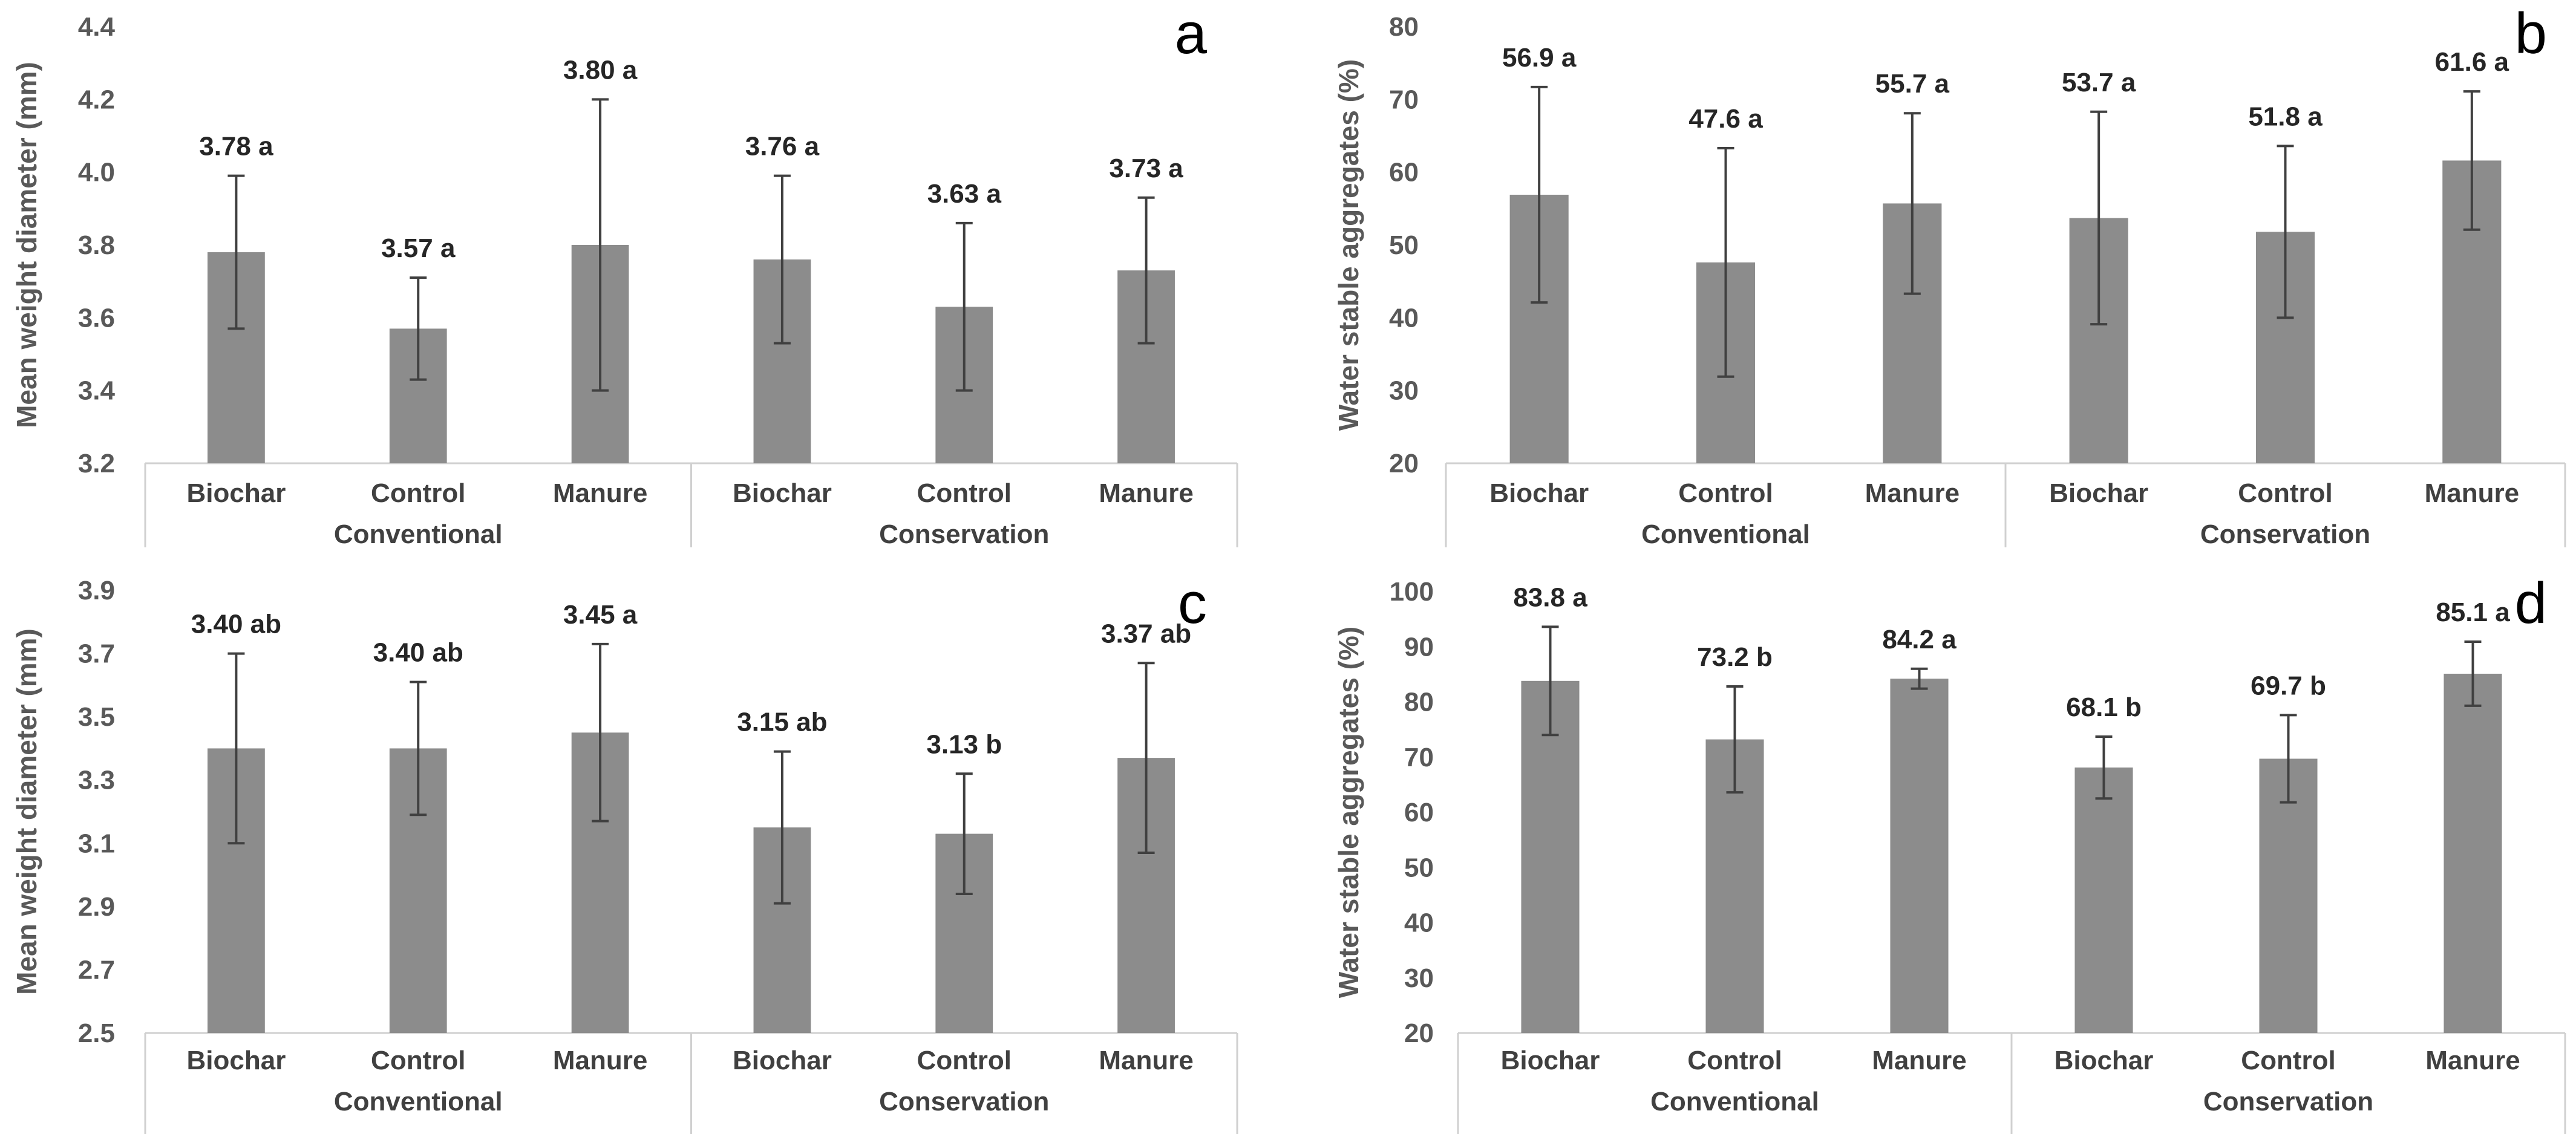 The width and height of the screenshot is (2576, 1134). I want to click on panel-letter: a, so click(1191, 33).